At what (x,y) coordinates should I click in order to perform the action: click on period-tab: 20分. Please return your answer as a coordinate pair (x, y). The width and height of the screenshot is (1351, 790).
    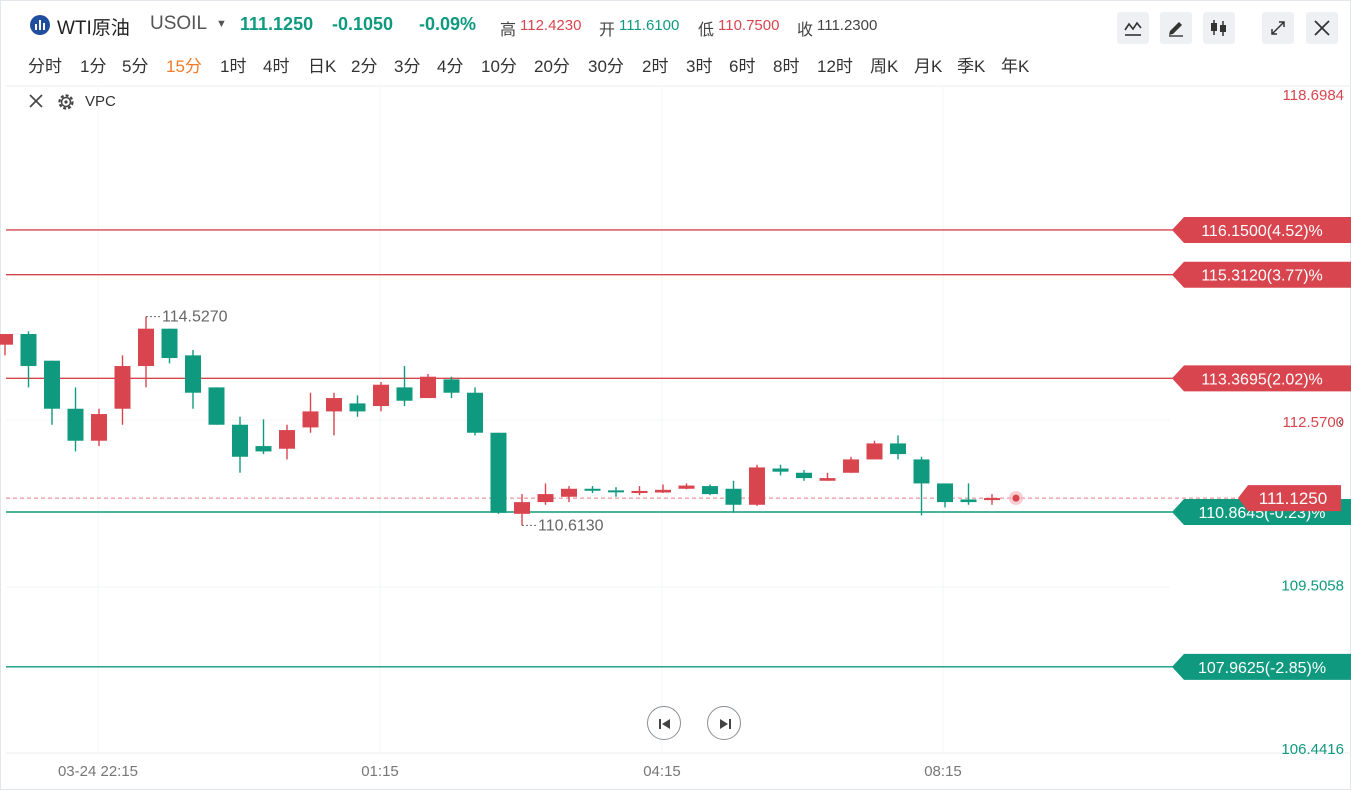
    Looking at the image, I should click on (552, 66).